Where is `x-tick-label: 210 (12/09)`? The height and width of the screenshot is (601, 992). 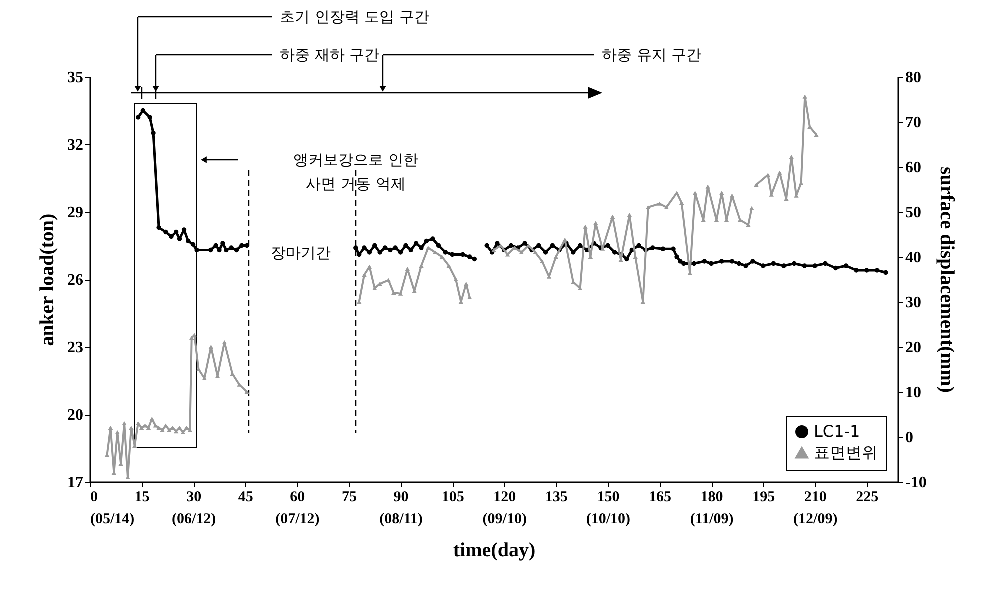
x-tick-label: 210 (12/09) is located at coordinates (816, 509).